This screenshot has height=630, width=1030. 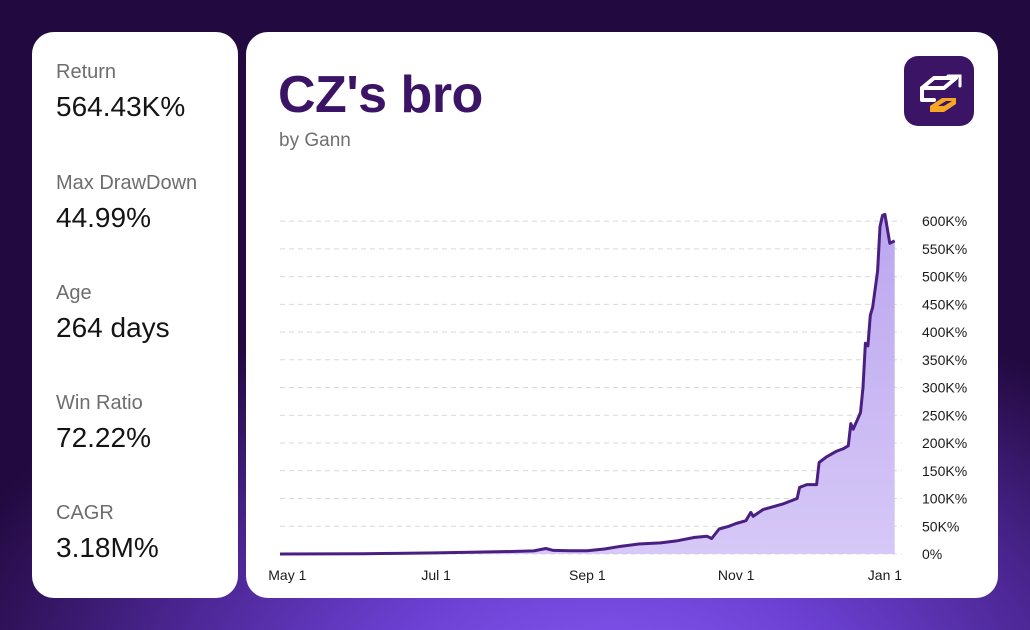 What do you see at coordinates (944, 499) in the screenshot?
I see `y-tick-label: 100K%` at bounding box center [944, 499].